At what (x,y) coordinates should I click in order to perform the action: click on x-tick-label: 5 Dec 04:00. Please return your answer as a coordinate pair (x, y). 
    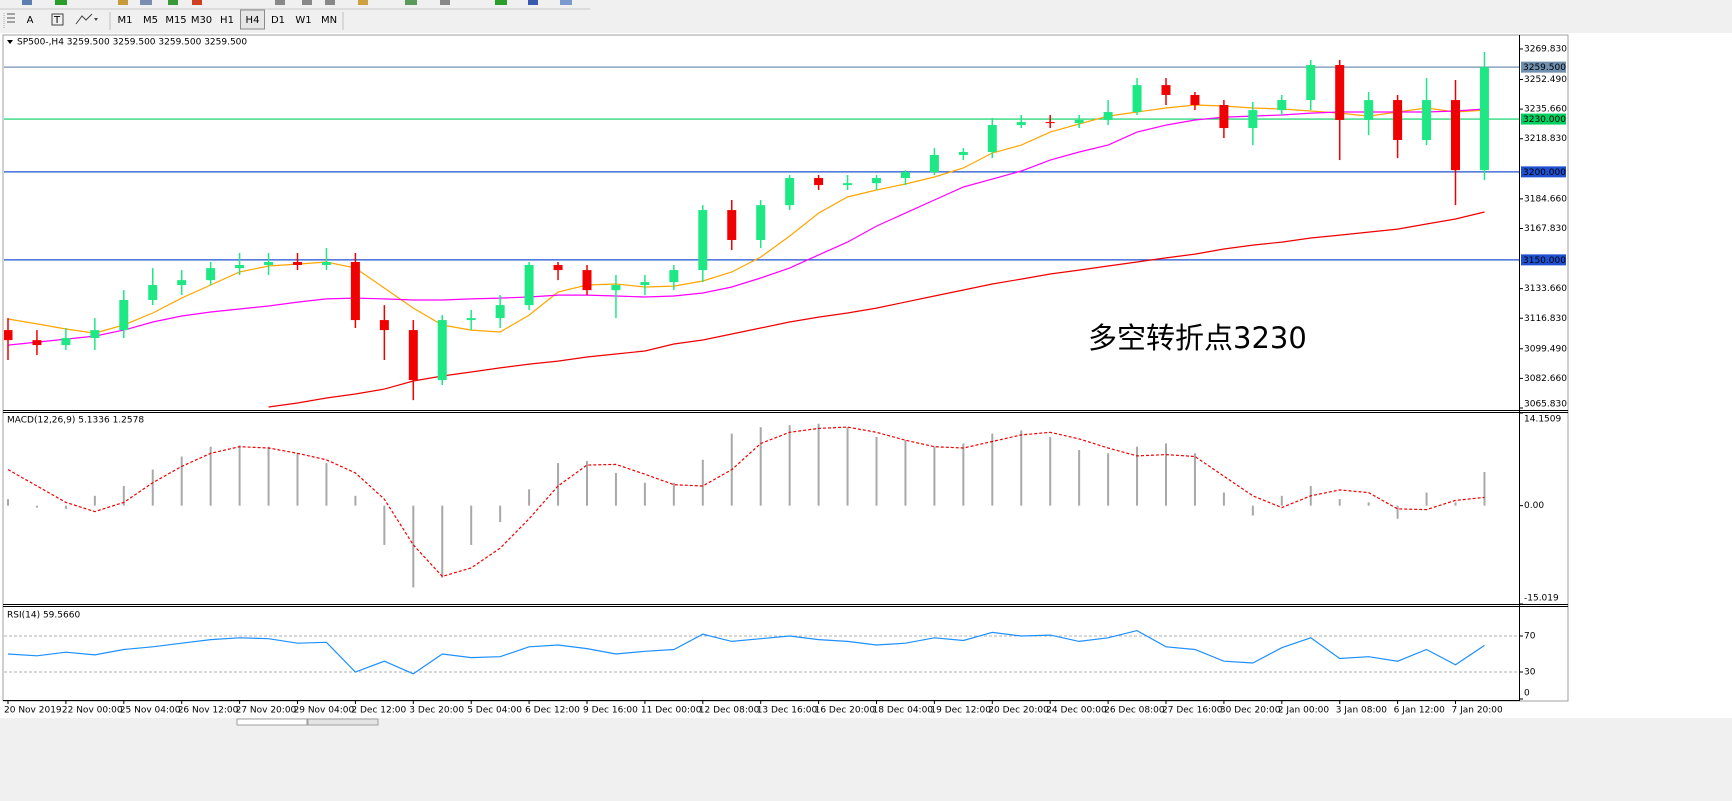
    Looking at the image, I should click on (494, 711).